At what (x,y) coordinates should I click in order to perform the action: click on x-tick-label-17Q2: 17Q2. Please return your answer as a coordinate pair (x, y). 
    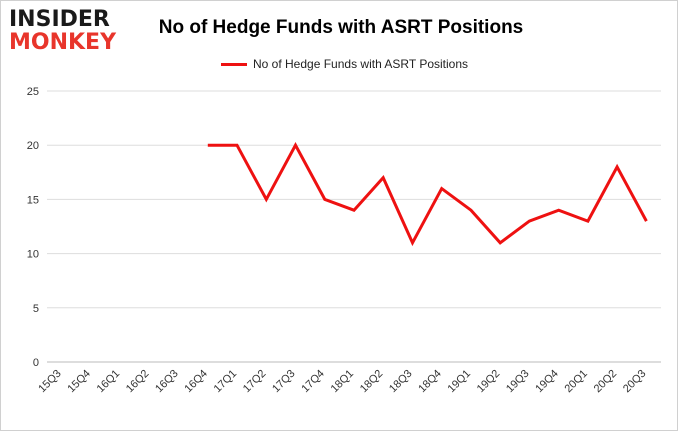
    Looking at the image, I should click on (255, 382).